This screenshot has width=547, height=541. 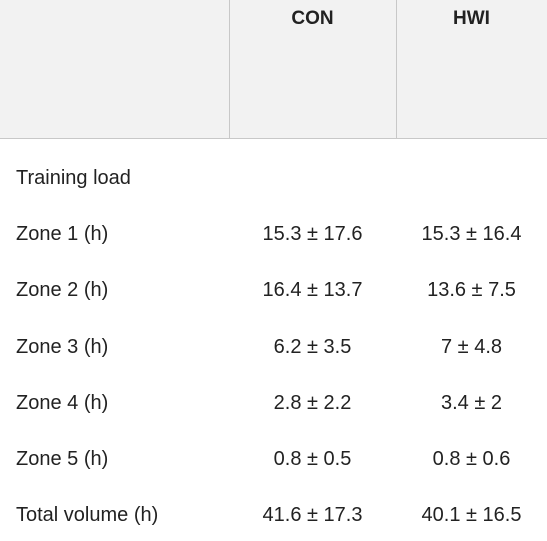 What do you see at coordinates (87, 515) in the screenshot?
I see `row-label: Total volume (h)` at bounding box center [87, 515].